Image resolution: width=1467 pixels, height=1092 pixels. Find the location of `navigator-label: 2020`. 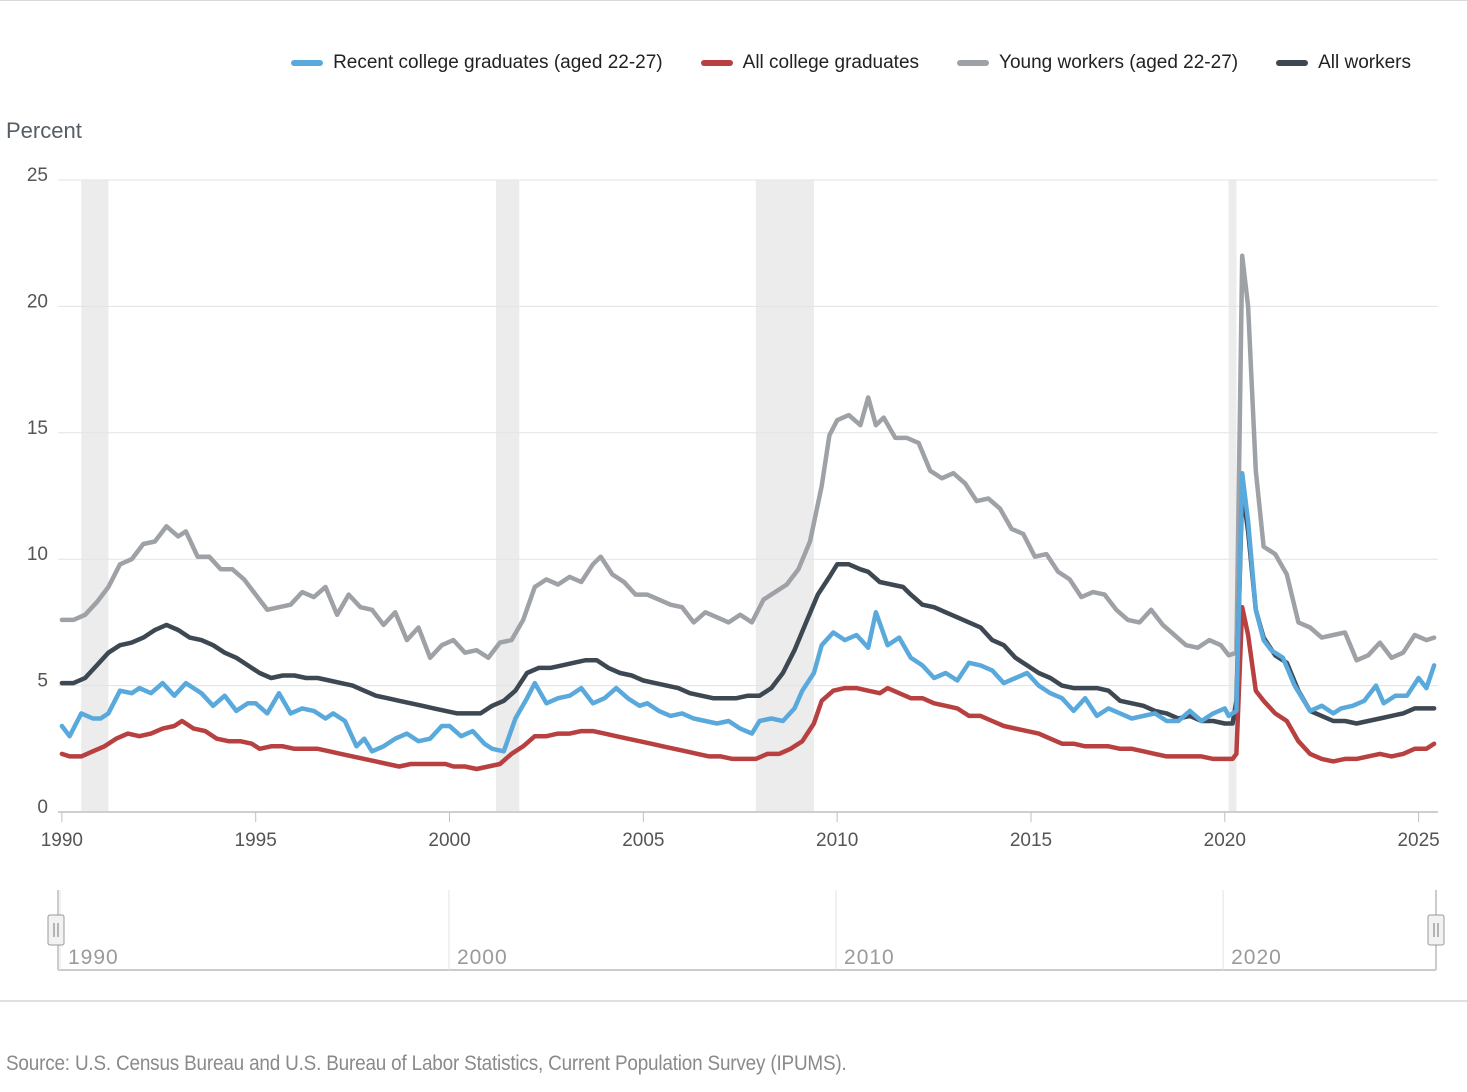

navigator-label: 2020 is located at coordinates (1256, 957).